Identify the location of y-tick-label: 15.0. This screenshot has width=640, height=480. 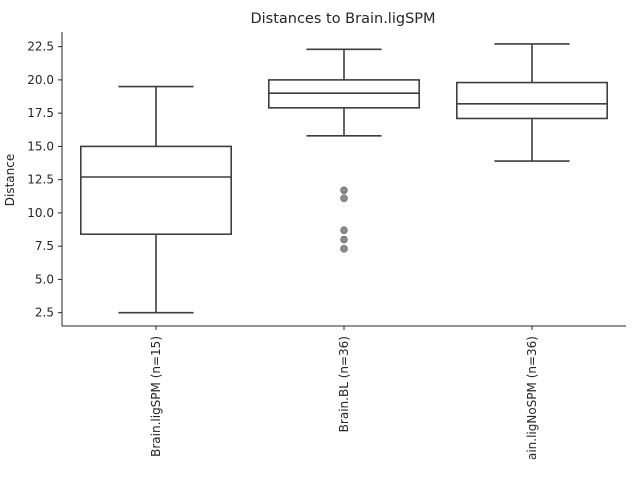
(40, 146).